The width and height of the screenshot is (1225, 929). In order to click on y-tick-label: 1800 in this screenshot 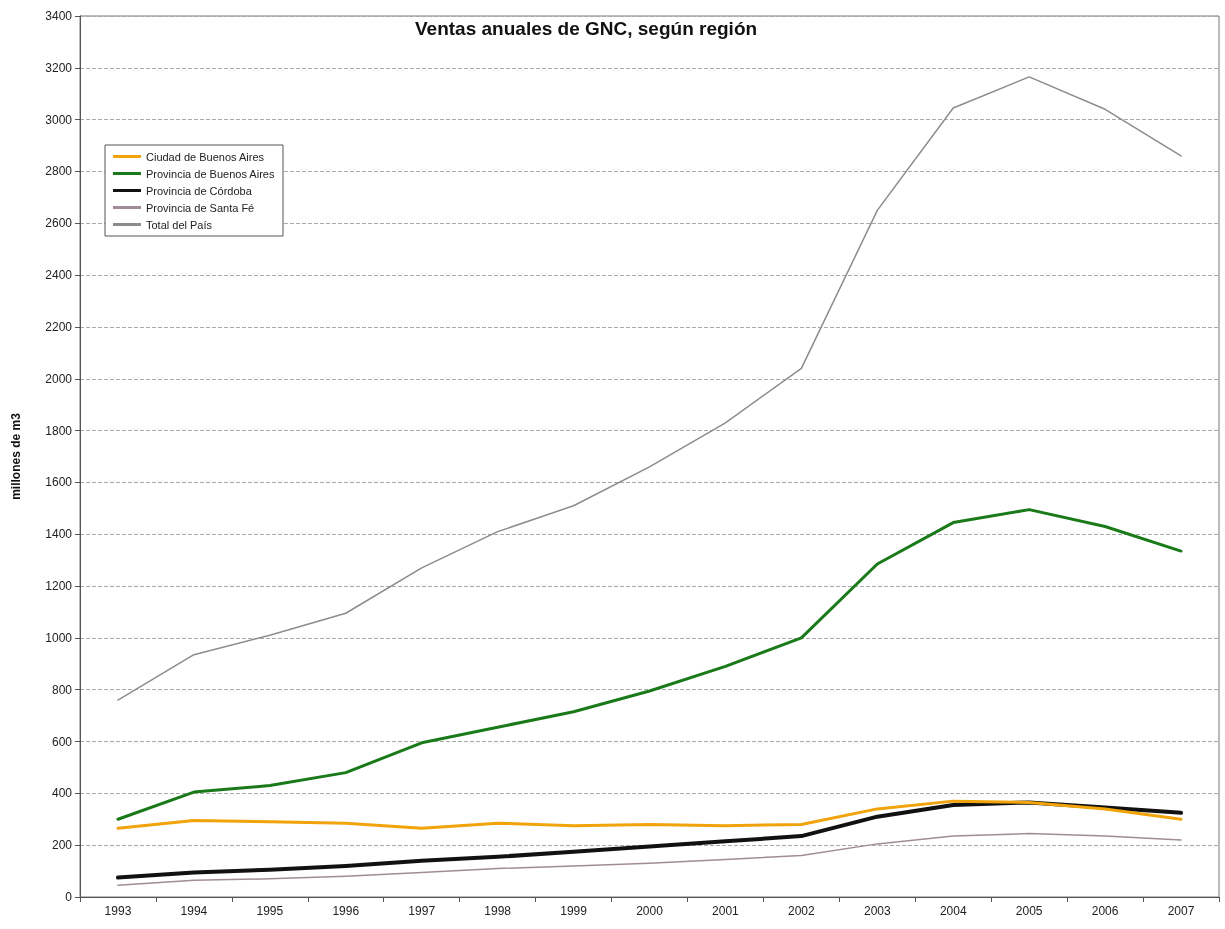, I will do `click(59, 430)`.